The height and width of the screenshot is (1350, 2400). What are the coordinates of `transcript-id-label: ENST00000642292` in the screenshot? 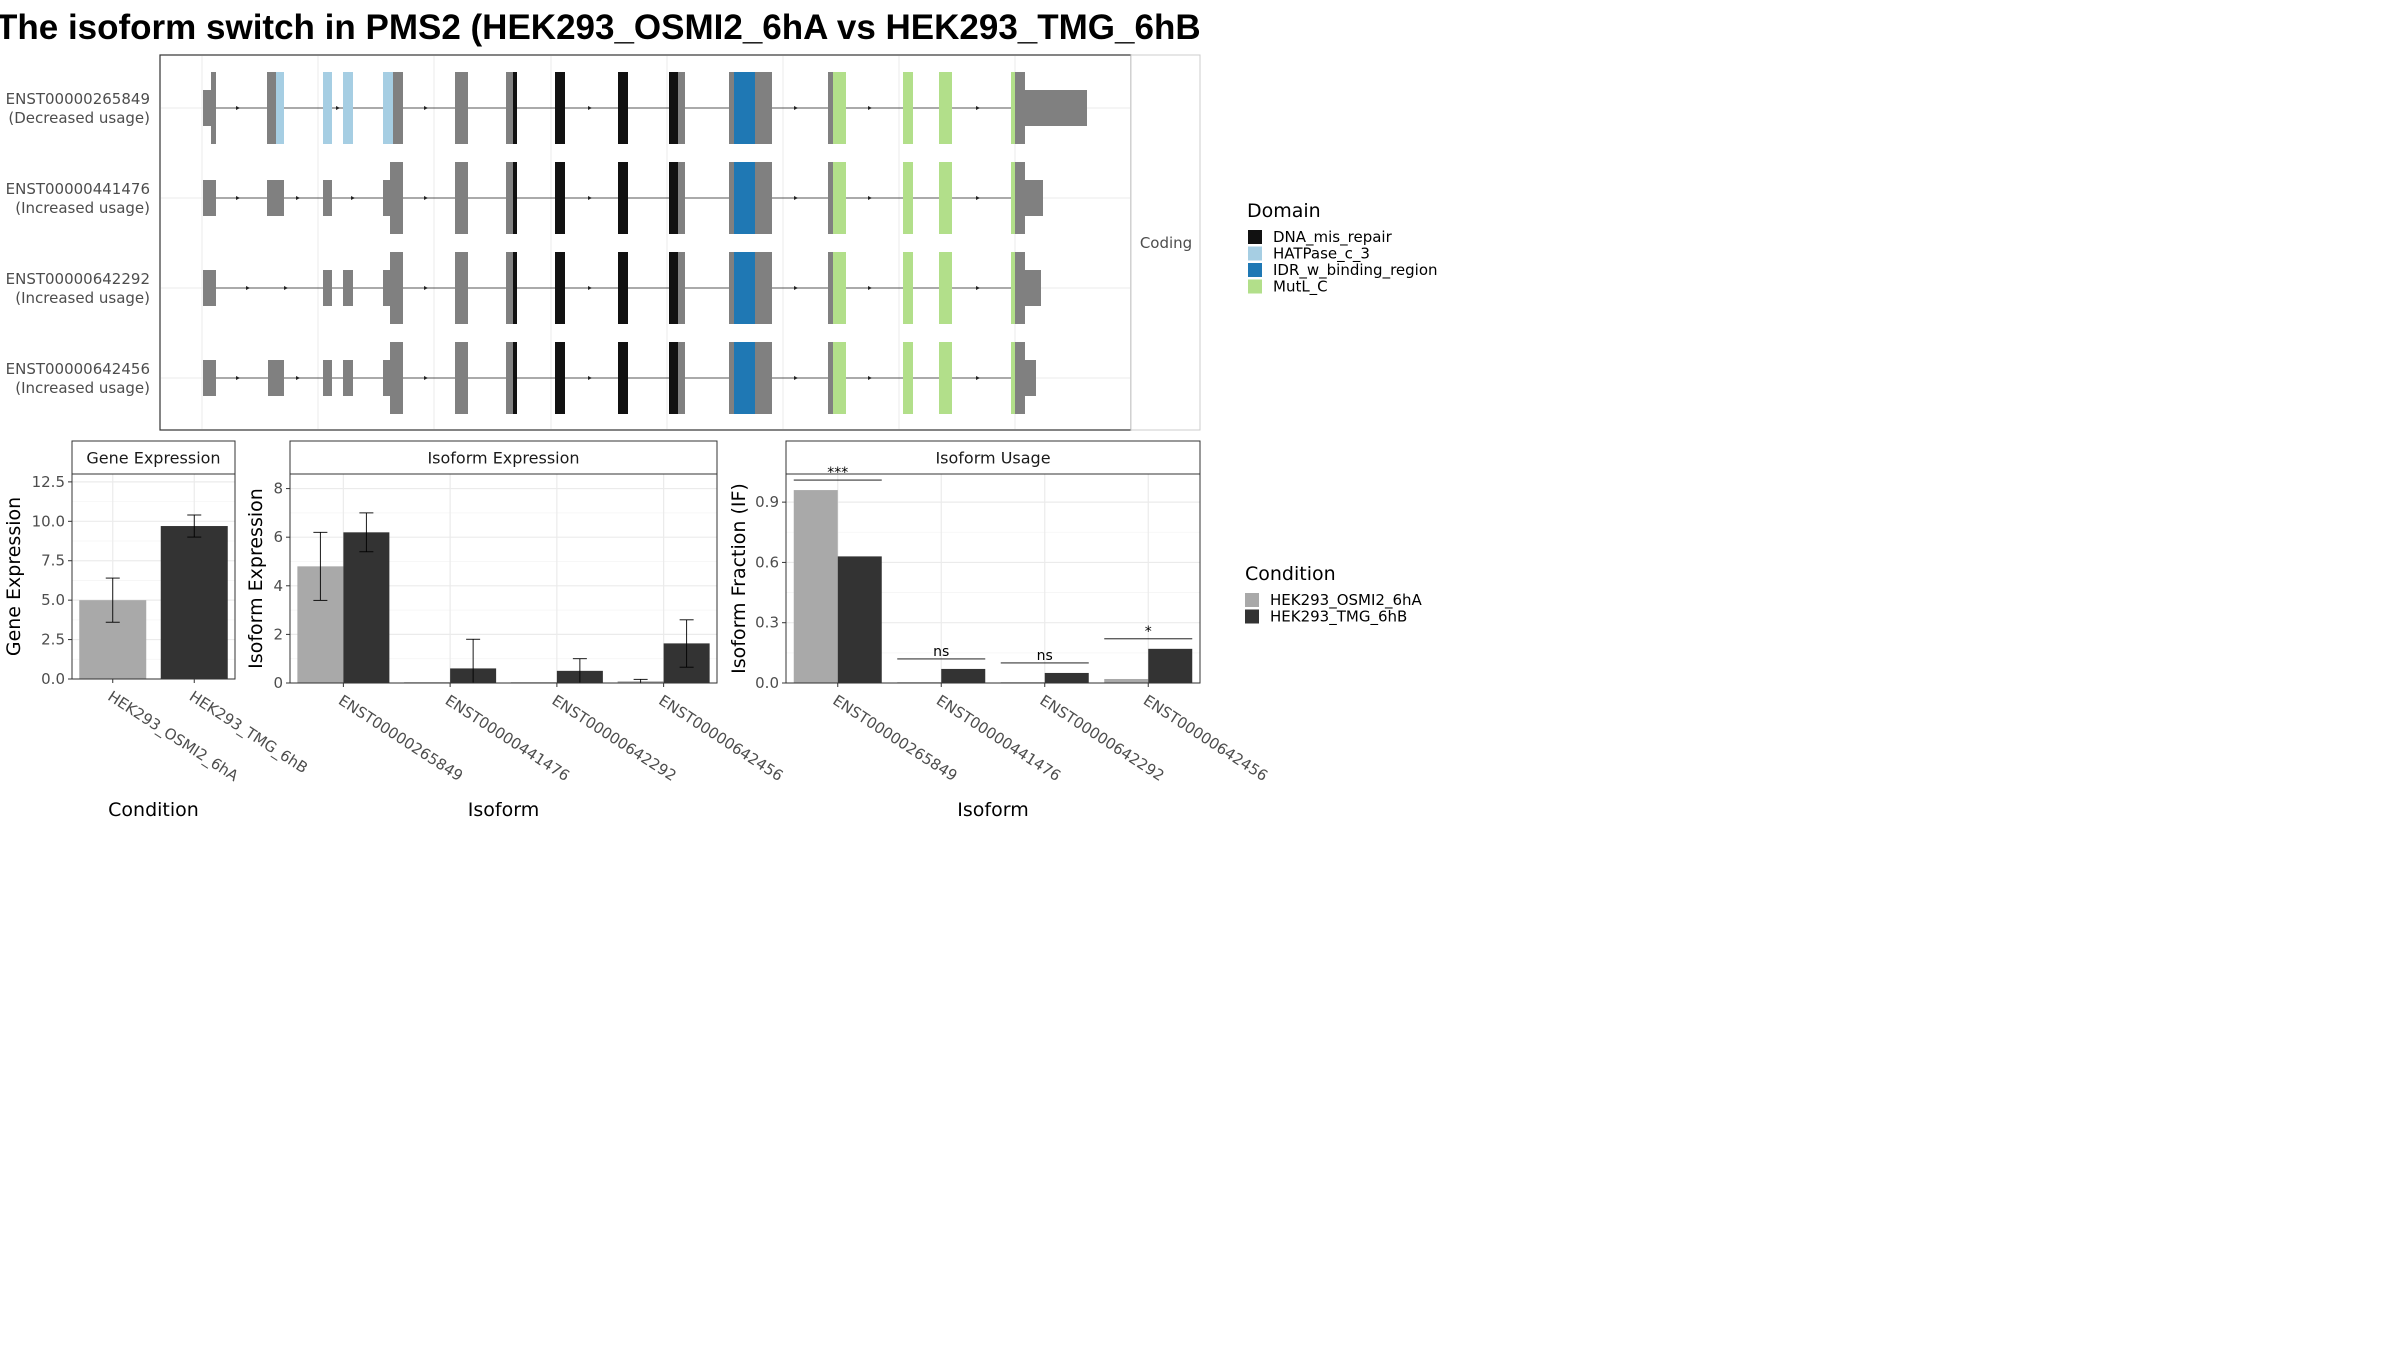 It's located at (78, 279).